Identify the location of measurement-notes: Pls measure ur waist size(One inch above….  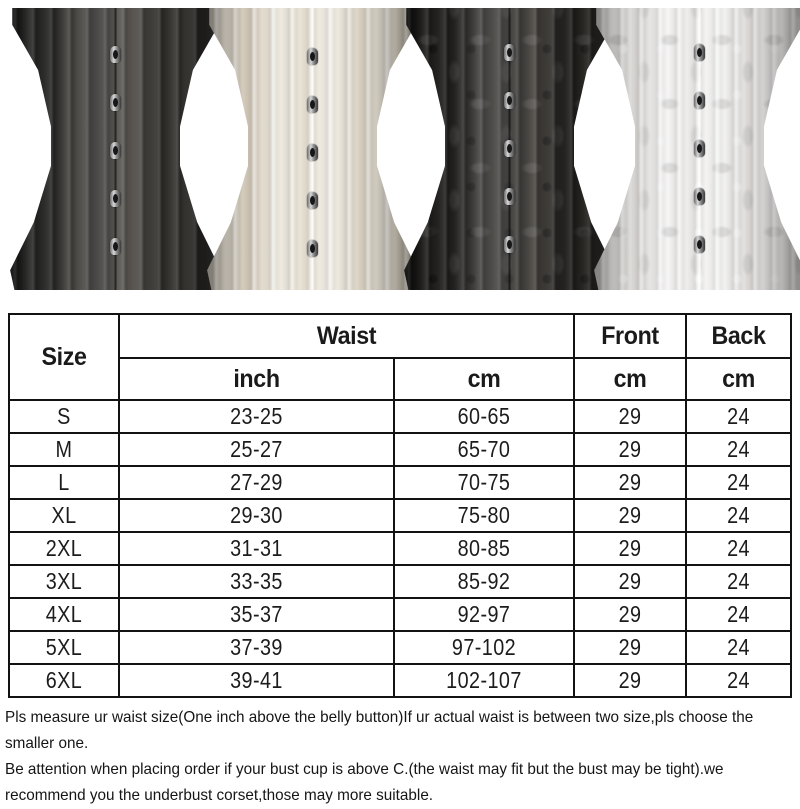
(382, 757).